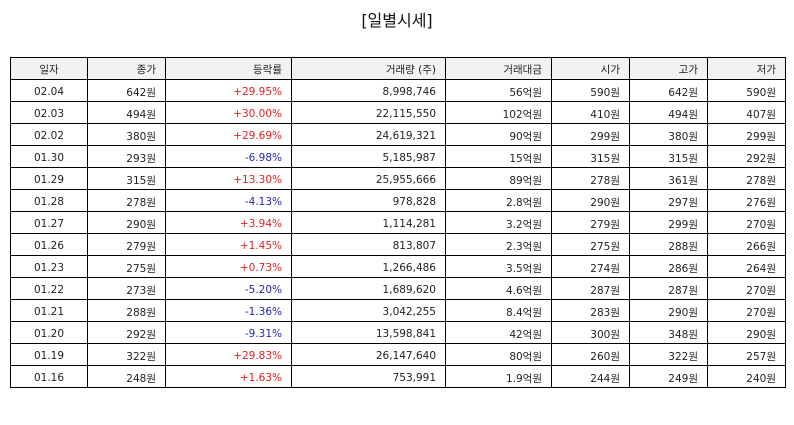 The image size is (794, 425). Describe the element at coordinates (498, 266) in the screenshot. I see `cell-amount: 3.5억원` at that location.